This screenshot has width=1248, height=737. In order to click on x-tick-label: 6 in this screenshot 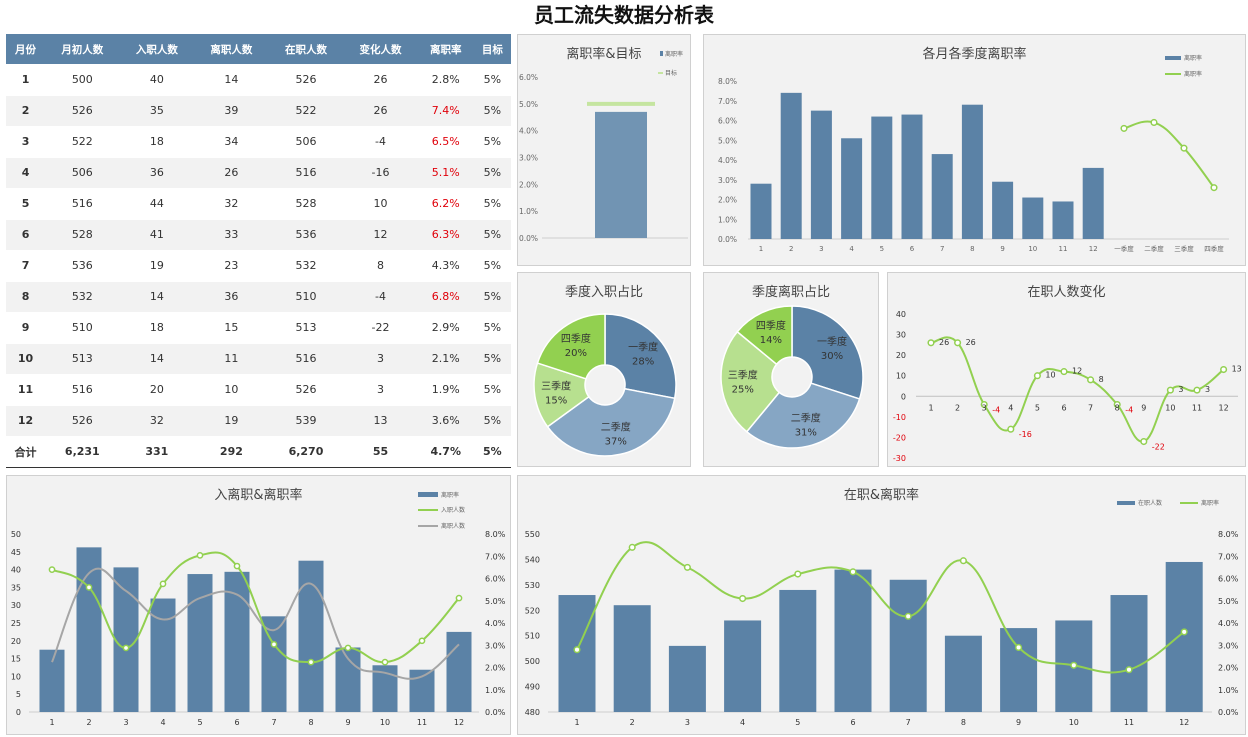, I will do `click(1063, 407)`.